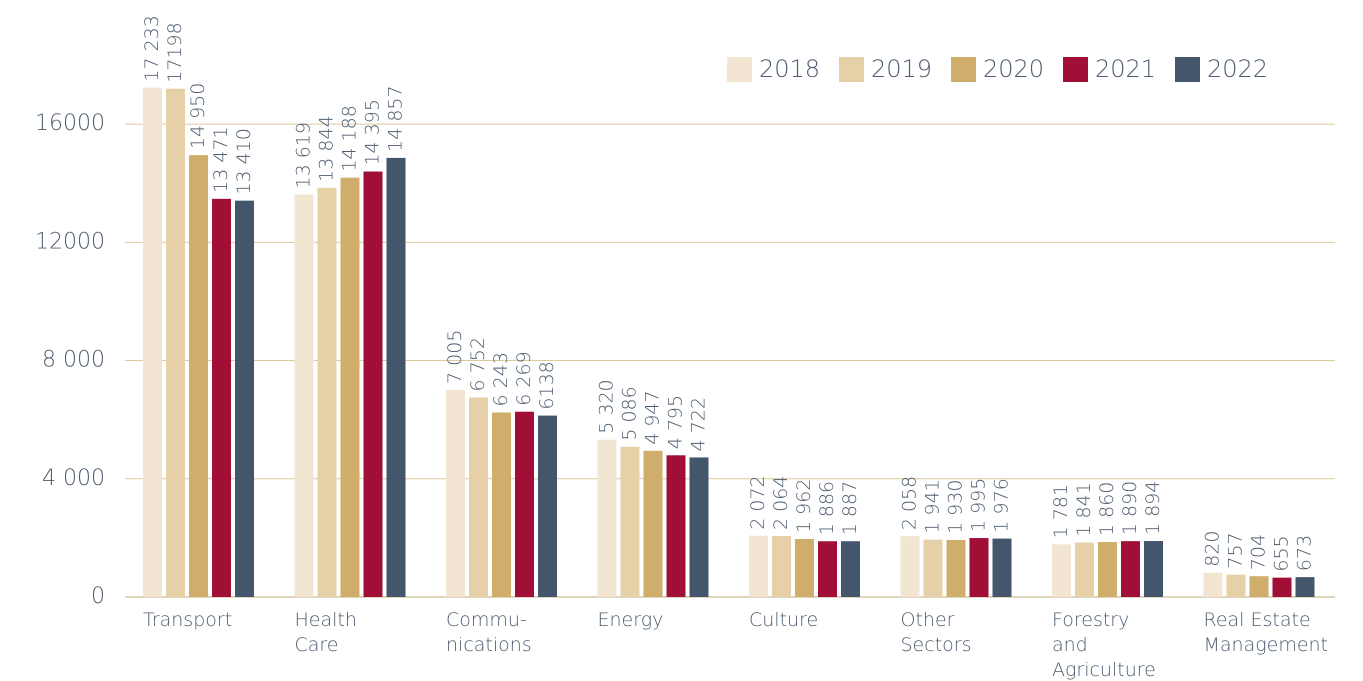 The width and height of the screenshot is (1363, 681). I want to click on value-label: 13 619, so click(304, 155).